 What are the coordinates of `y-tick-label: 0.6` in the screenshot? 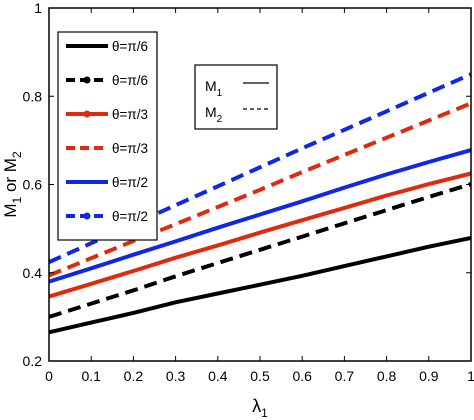 It's located at (33, 185).